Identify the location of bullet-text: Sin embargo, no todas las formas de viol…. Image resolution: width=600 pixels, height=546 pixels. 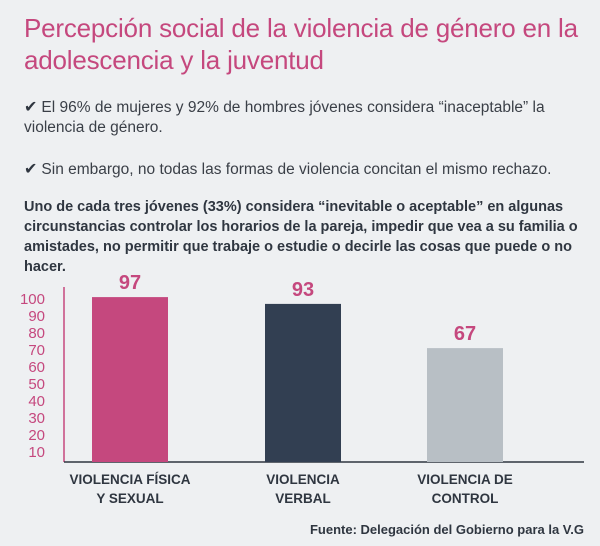
(296, 169).